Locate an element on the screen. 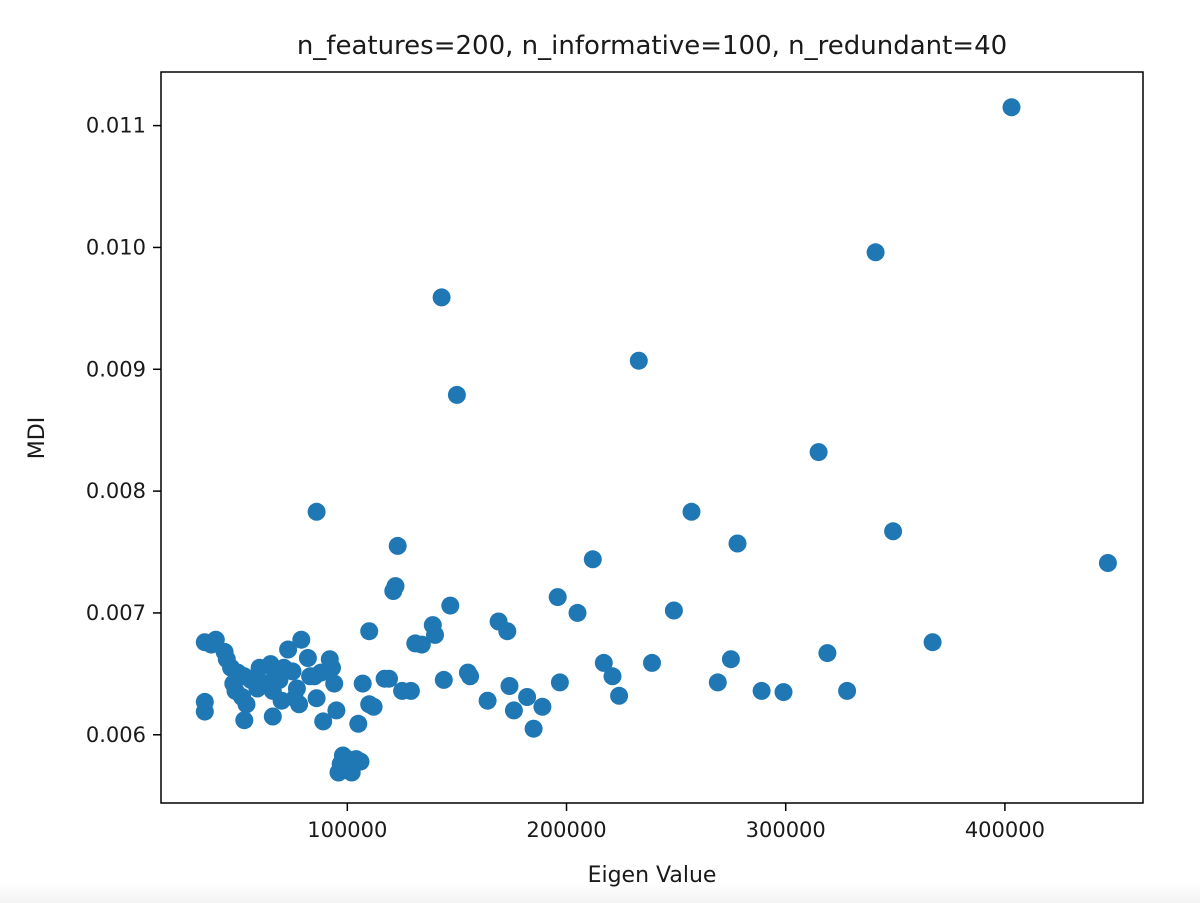  x-tick-label: 300000 is located at coordinates (786, 830).